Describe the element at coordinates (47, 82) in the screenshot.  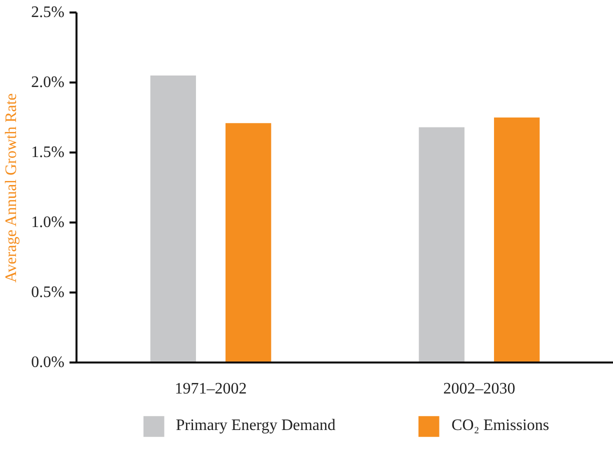
I see `y-tick-label: 2.0%` at that location.